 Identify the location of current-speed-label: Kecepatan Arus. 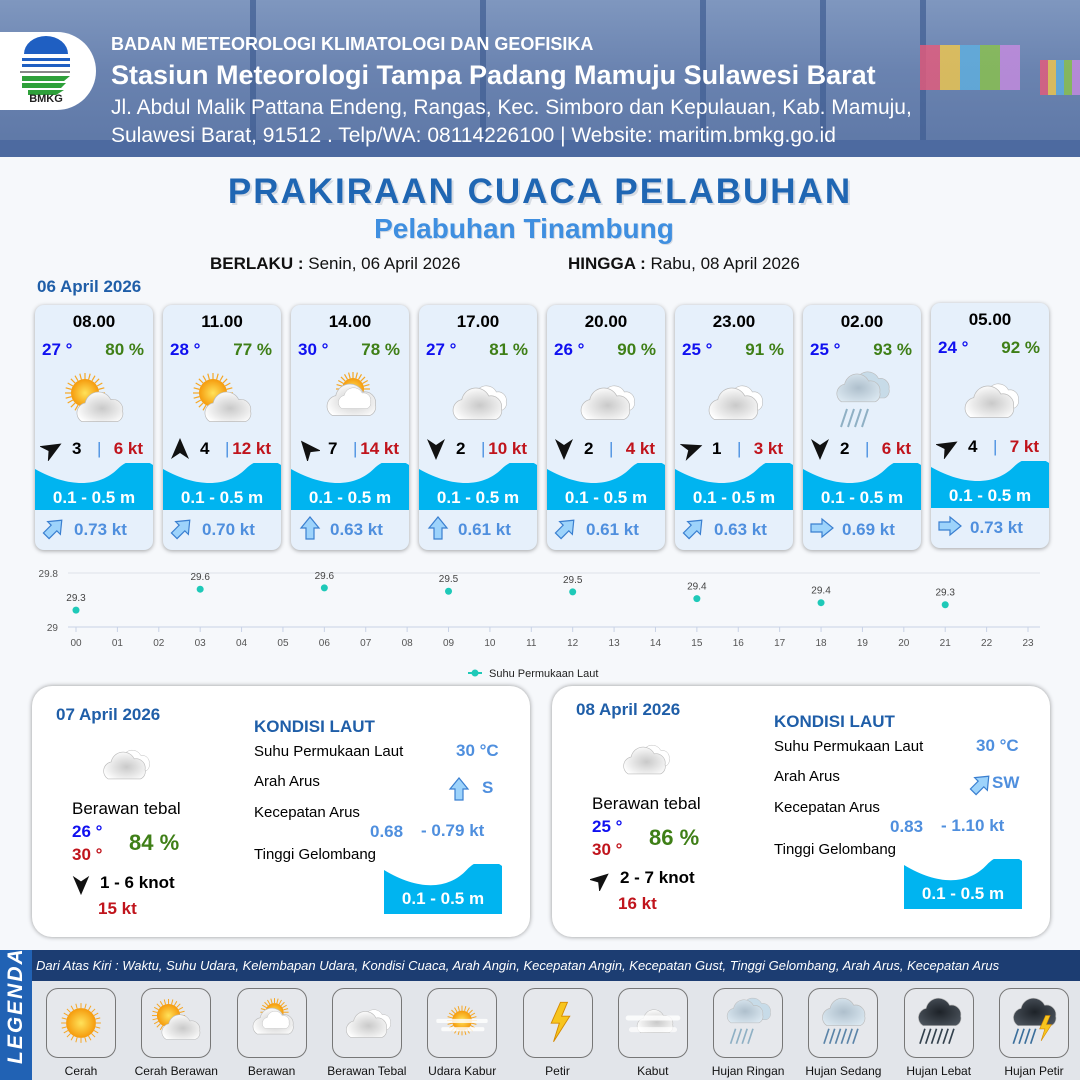
(827, 807).